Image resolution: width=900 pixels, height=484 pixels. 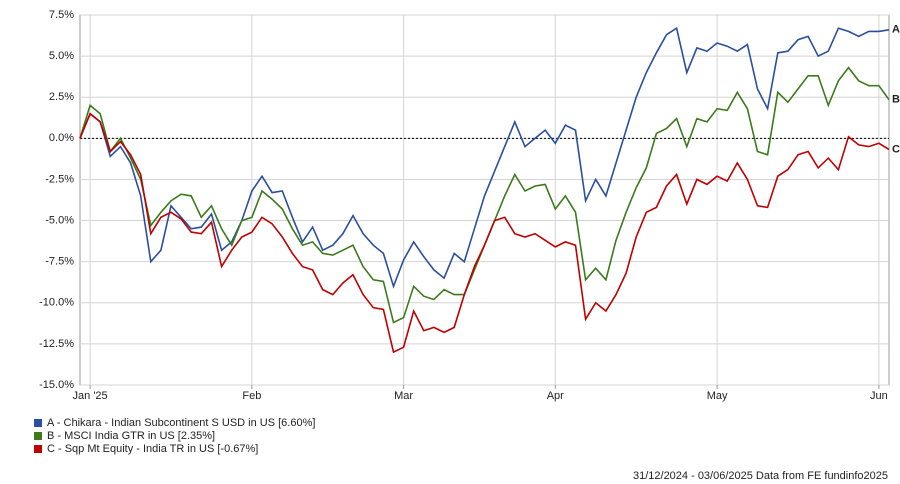 What do you see at coordinates (56, 344) in the screenshot?
I see `y-tick-label: -12.5%` at bounding box center [56, 344].